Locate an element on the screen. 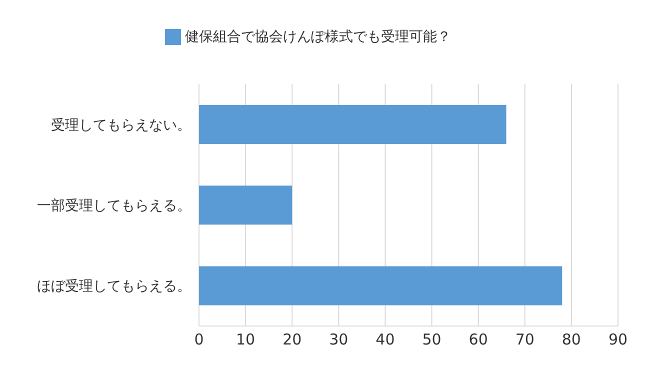 Image resolution: width=651 pixels, height=374 pixels. x-tick-label: 70 is located at coordinates (524, 339).